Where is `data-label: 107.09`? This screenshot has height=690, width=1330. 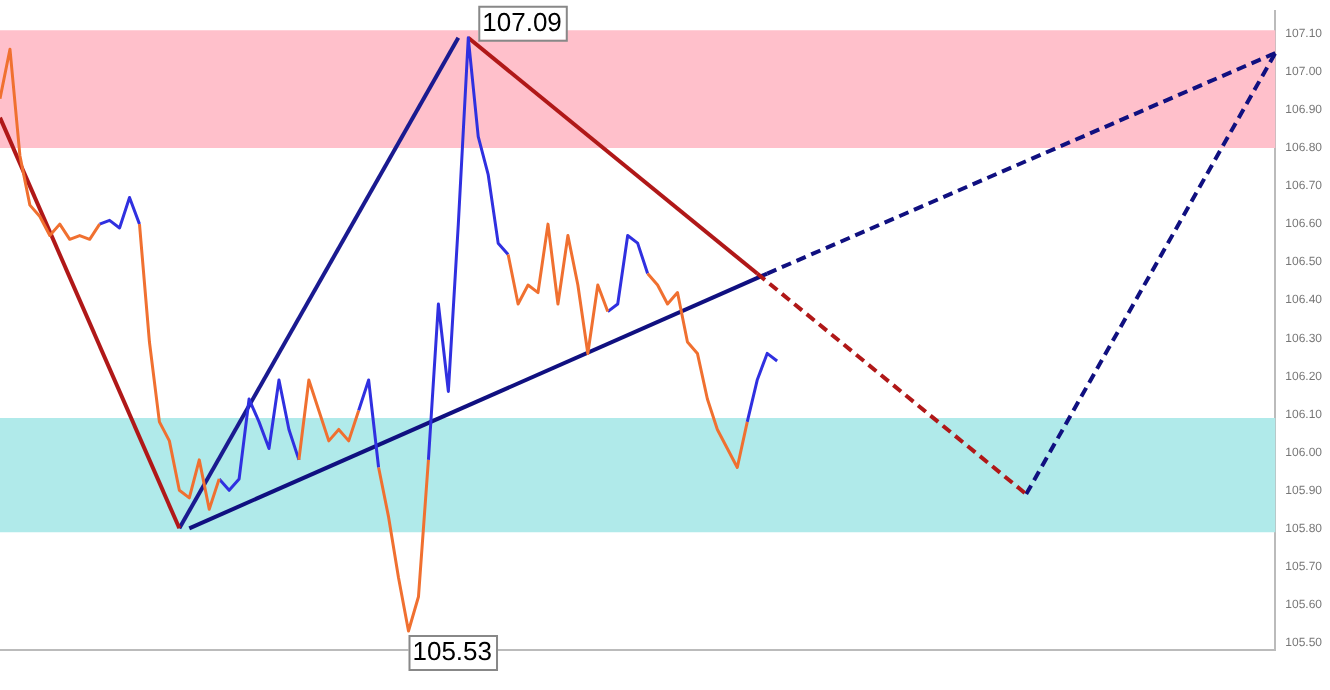
data-label: 107.09 is located at coordinates (522, 21).